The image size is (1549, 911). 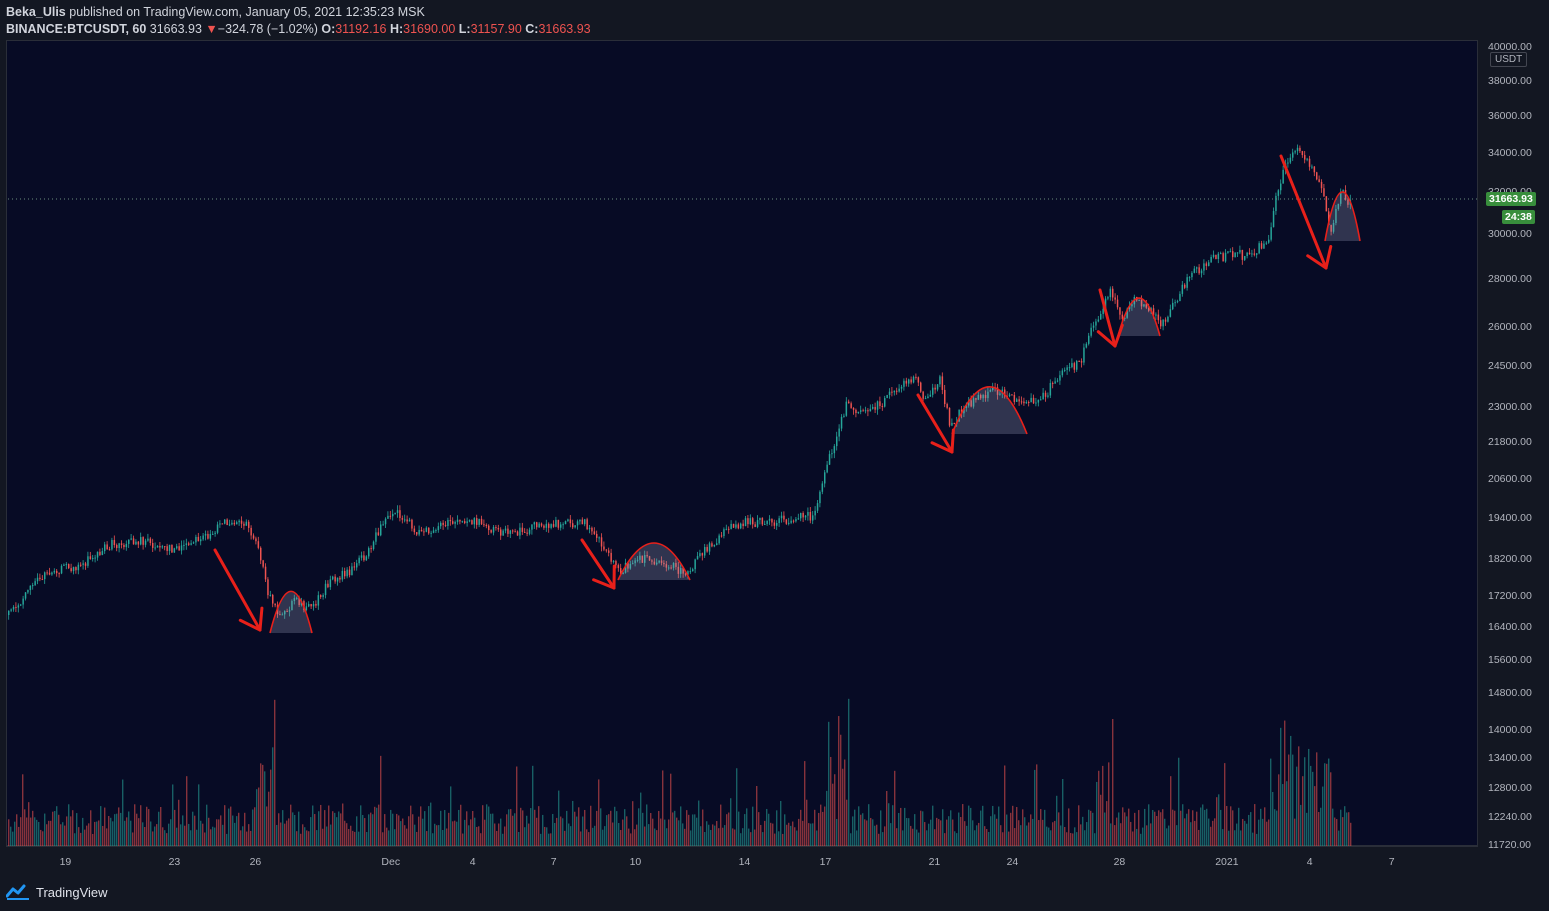 I want to click on time-tick-label: 21, so click(x=934, y=862).